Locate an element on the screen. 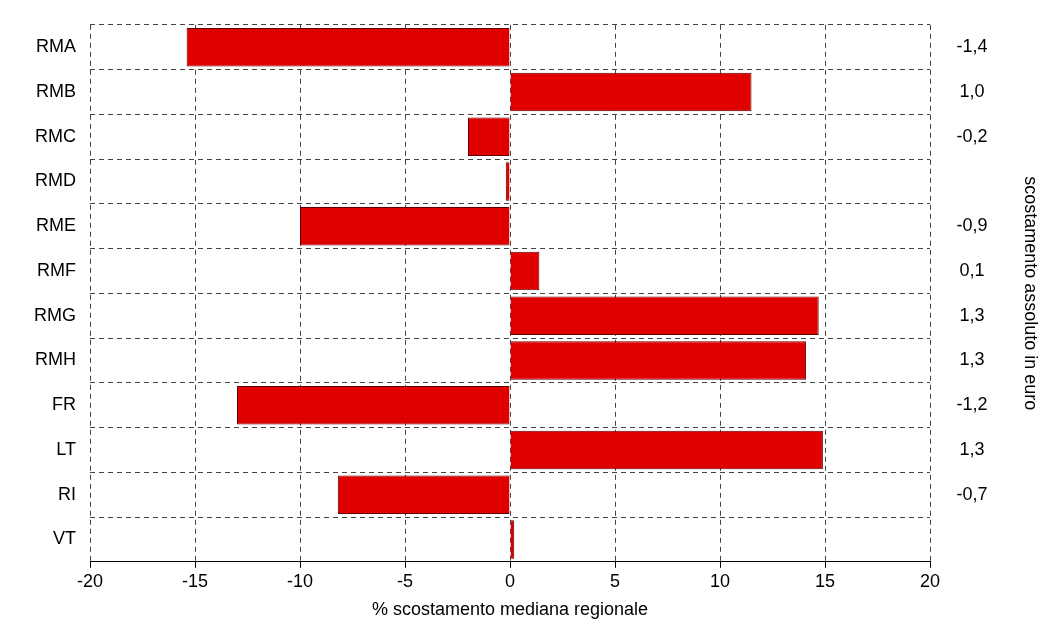  y-tick-label: RI is located at coordinates (67, 493).